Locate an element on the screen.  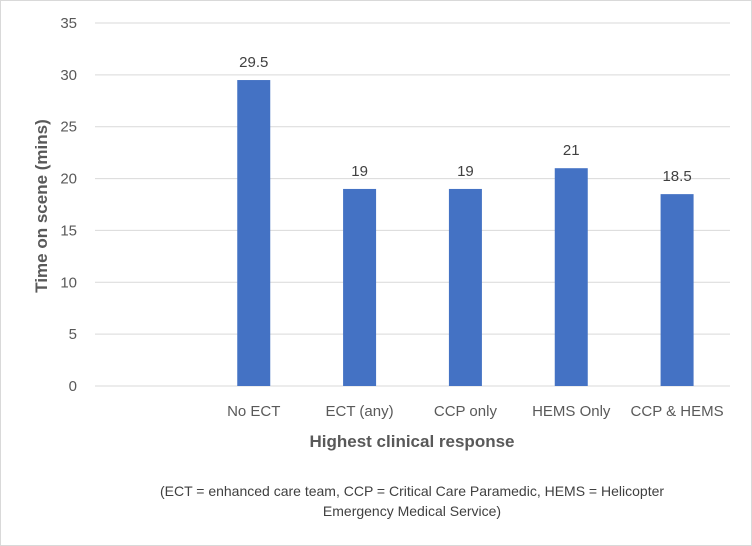
data-labels: 29.5 19 19 21 18.5 is located at coordinates (465, 119).